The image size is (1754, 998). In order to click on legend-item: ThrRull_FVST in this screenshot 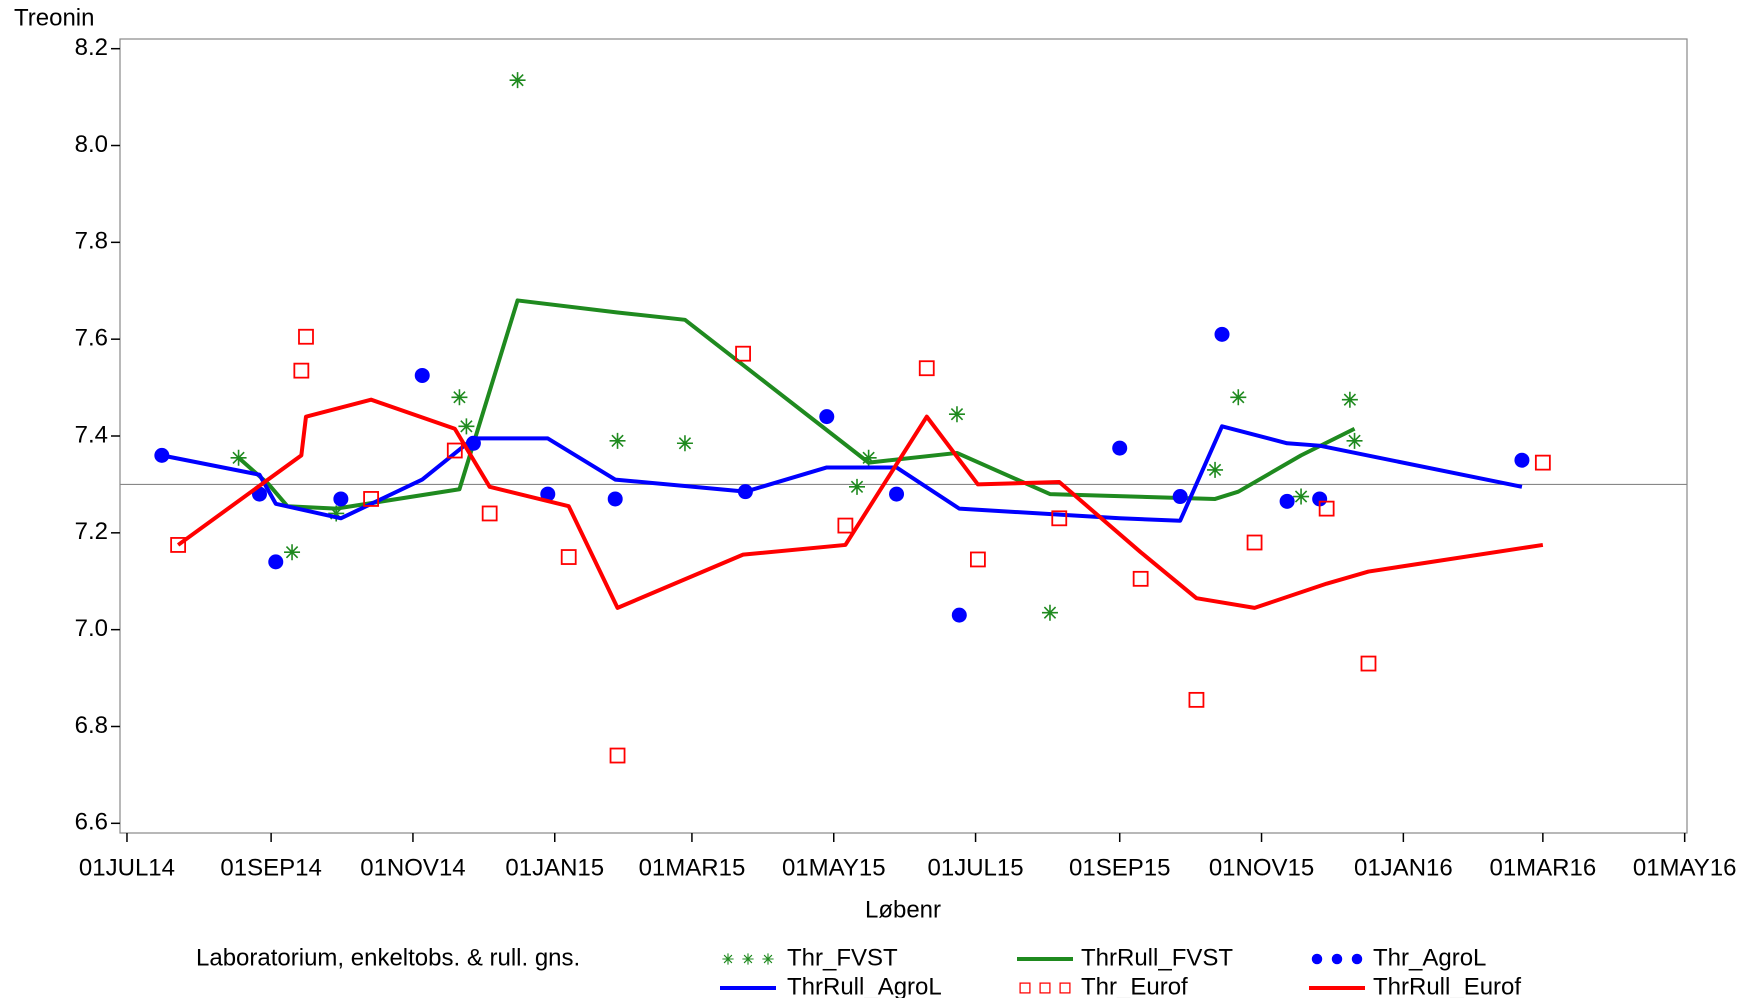, I will do `click(1125, 957)`.